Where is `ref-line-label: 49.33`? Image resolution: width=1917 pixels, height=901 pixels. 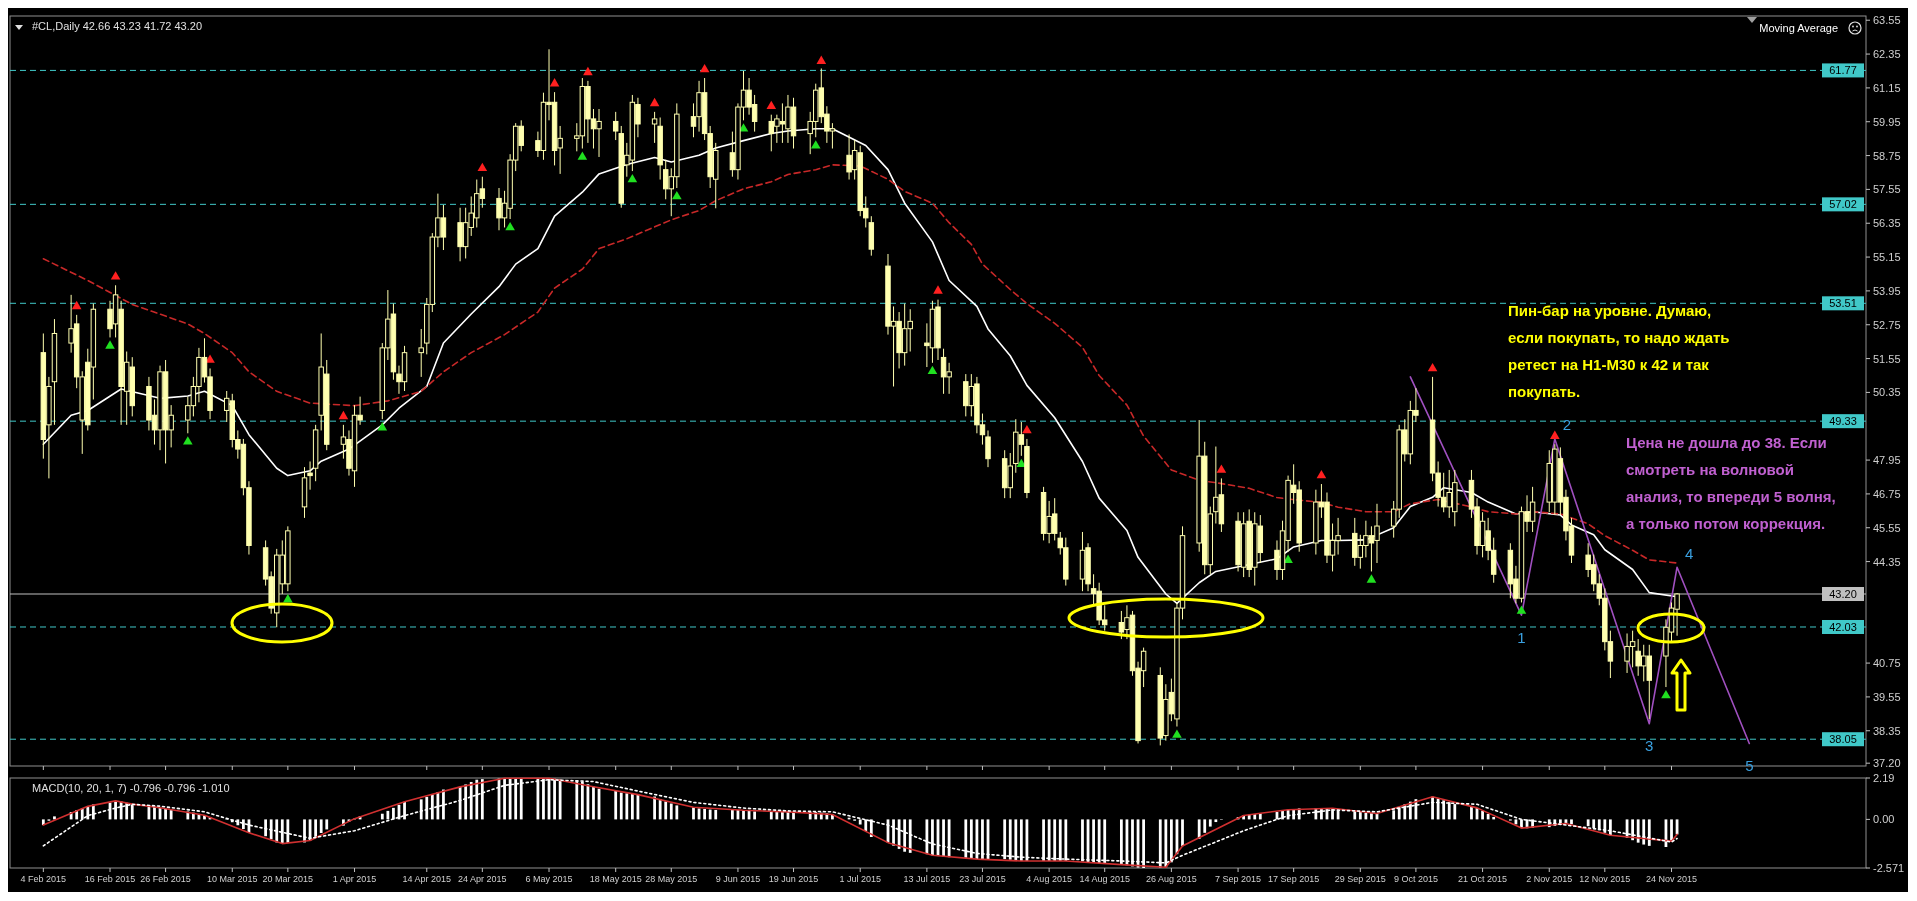 ref-line-label: 49.33 is located at coordinates (1843, 421).